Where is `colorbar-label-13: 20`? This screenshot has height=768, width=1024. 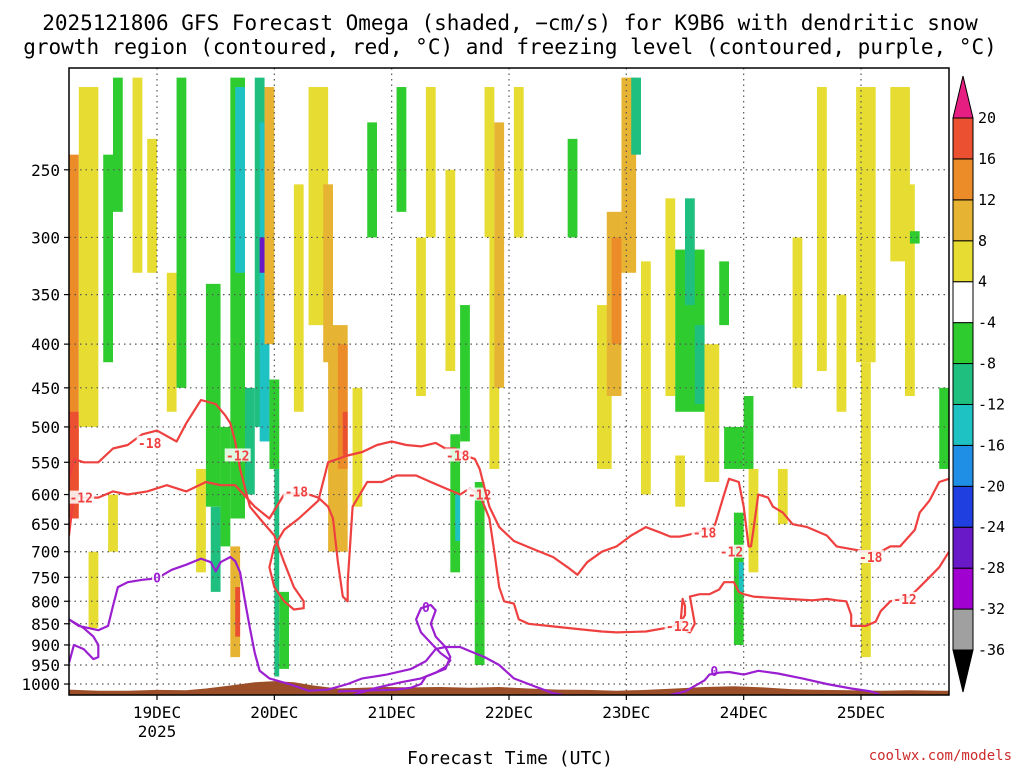 colorbar-label-13: 20 is located at coordinates (987, 118).